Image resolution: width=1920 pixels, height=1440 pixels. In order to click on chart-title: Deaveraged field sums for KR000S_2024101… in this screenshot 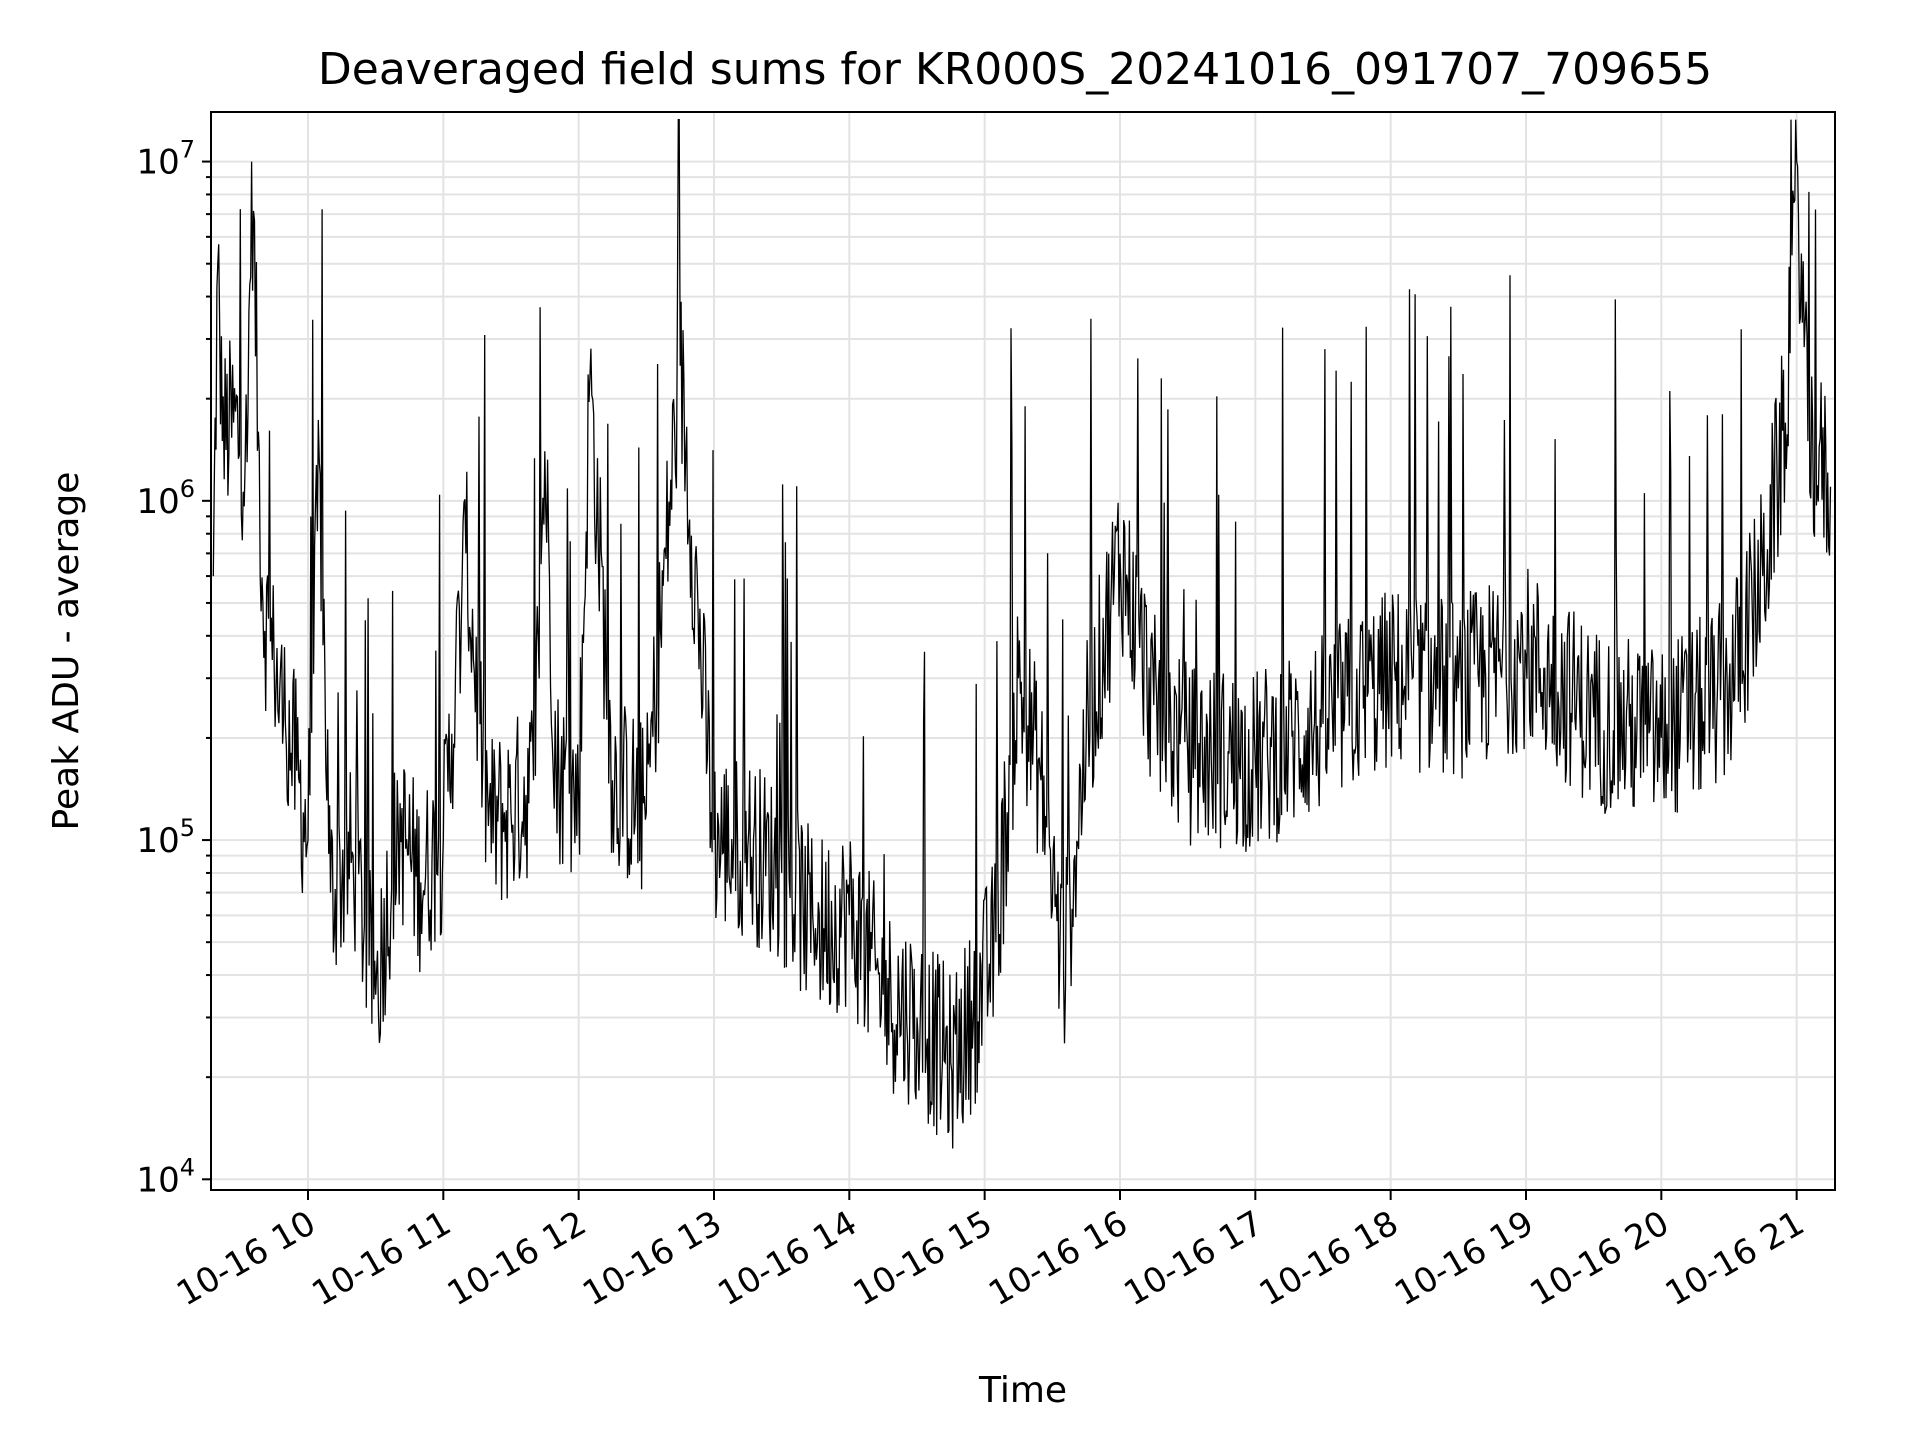, I will do `click(1015, 69)`.